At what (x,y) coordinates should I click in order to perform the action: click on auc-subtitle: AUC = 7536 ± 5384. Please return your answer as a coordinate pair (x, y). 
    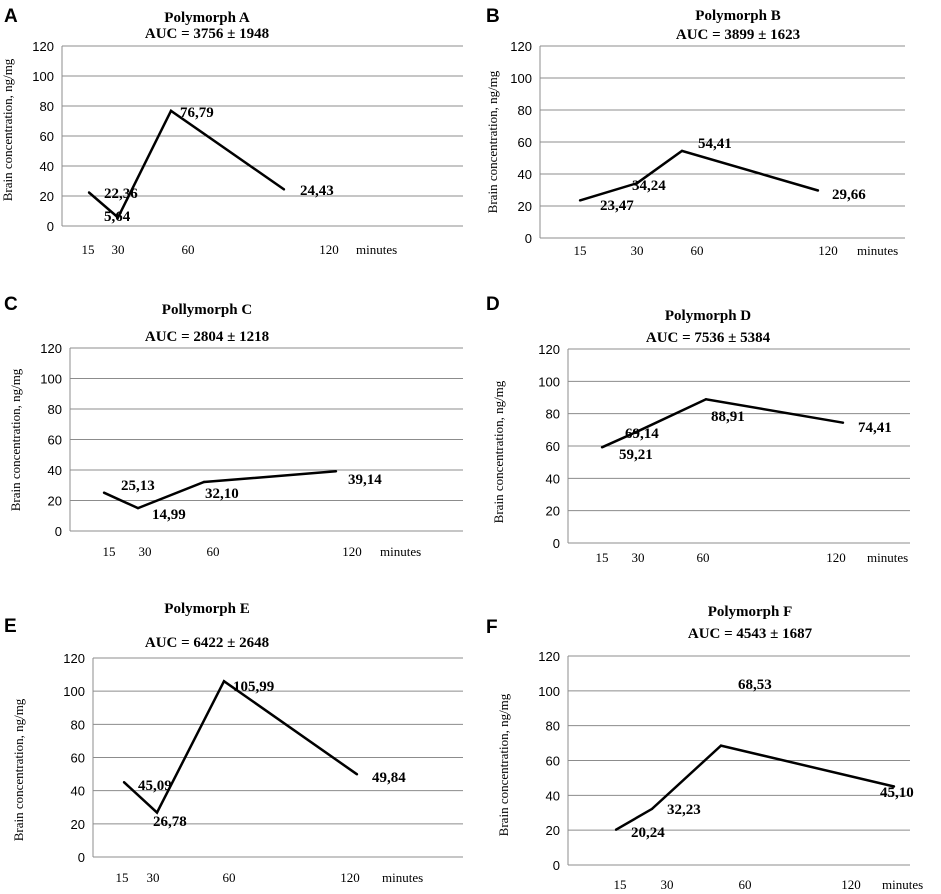
    Looking at the image, I should click on (708, 338).